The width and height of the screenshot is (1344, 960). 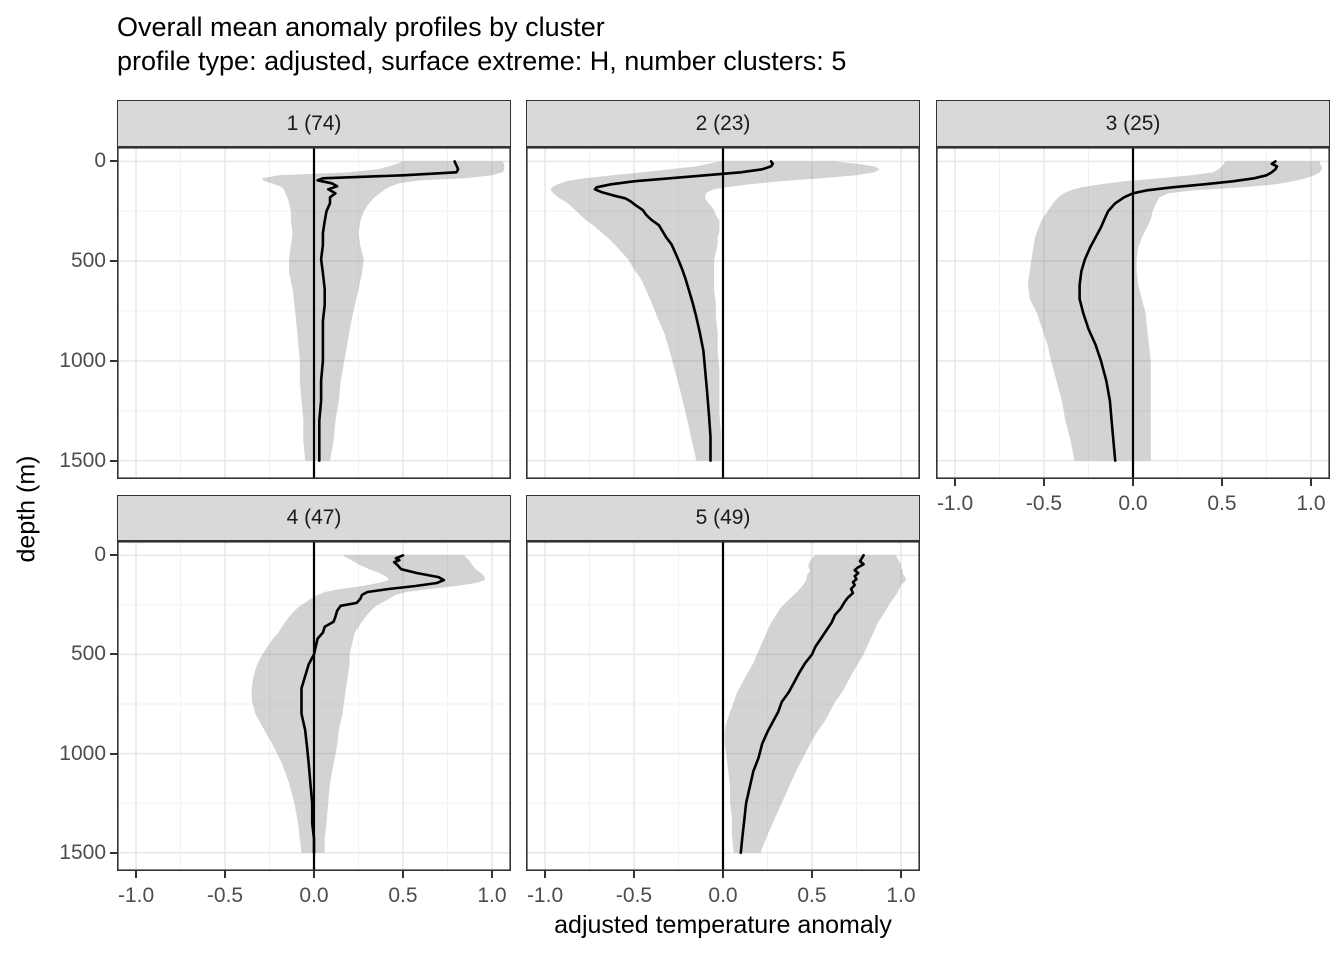 I want to click on strip-label: 3 (25), so click(x=1133, y=123).